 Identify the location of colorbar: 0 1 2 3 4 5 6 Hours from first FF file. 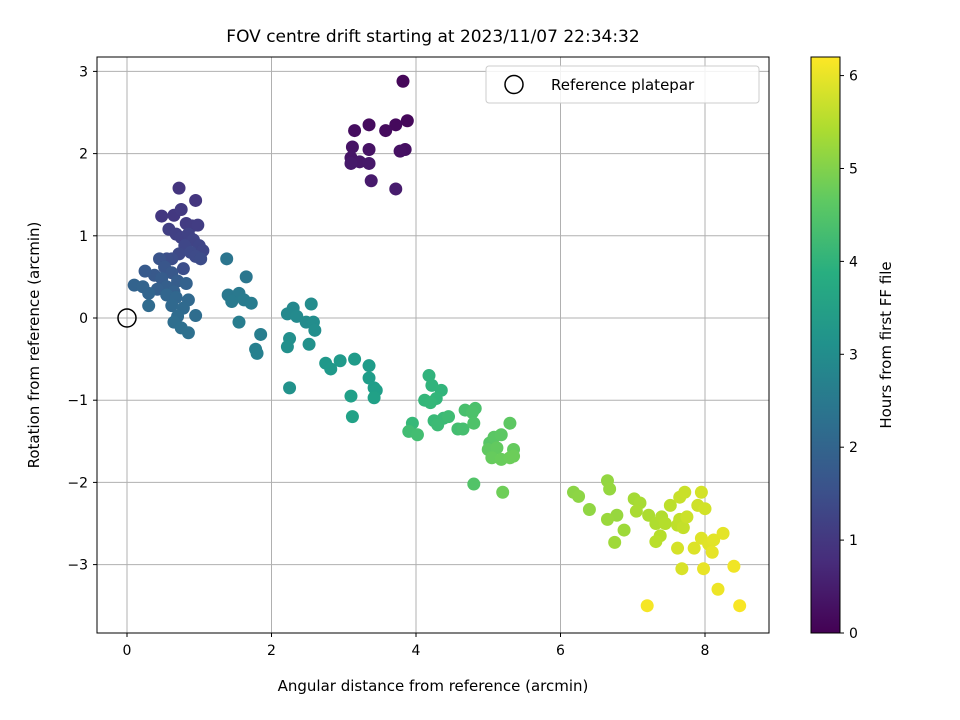
(852, 349).